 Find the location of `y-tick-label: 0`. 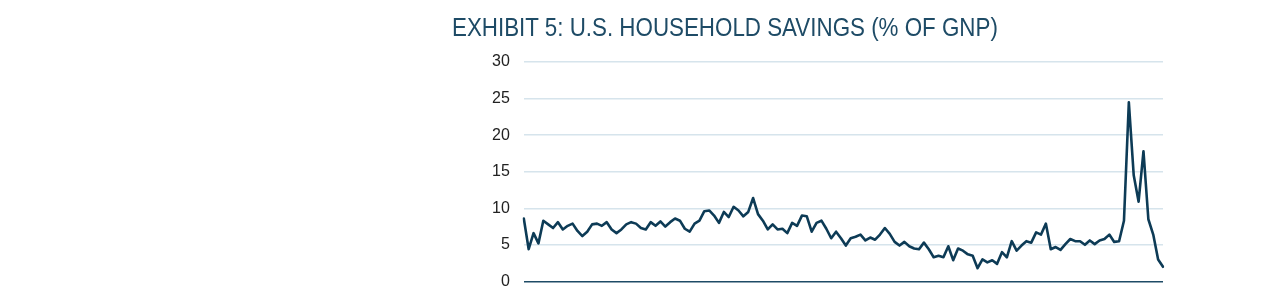

y-tick-label: 0 is located at coordinates (505, 280).